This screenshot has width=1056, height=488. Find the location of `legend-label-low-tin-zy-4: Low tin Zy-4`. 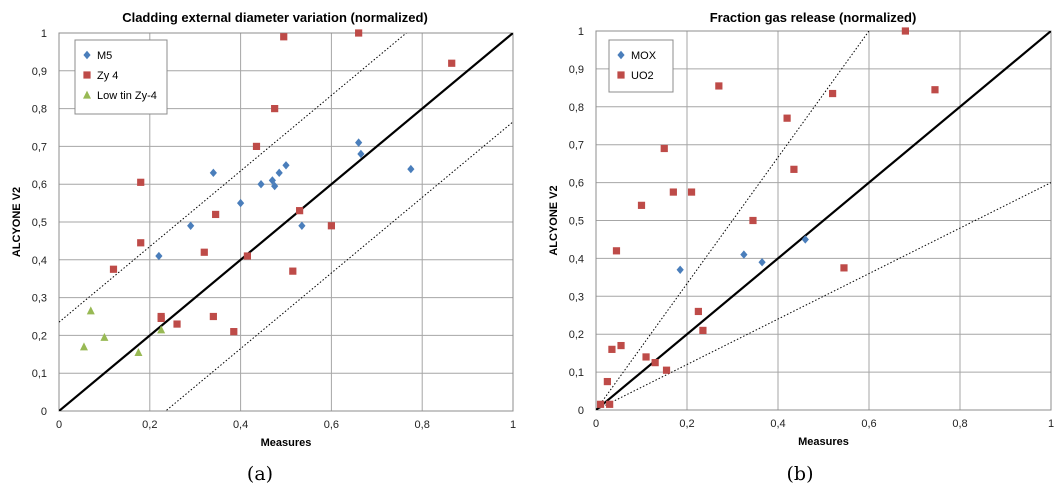

legend-label-low-tin-zy-4: Low tin Zy-4 is located at coordinates (127, 96).